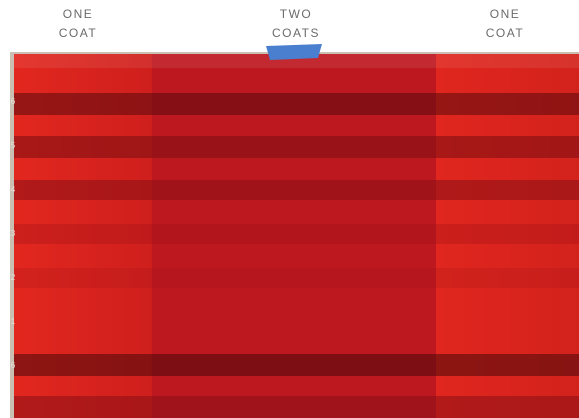 Image resolution: width=579 pixels, height=418 pixels. What do you see at coordinates (294, 52) in the screenshot?
I see `blue-tape` at bounding box center [294, 52].